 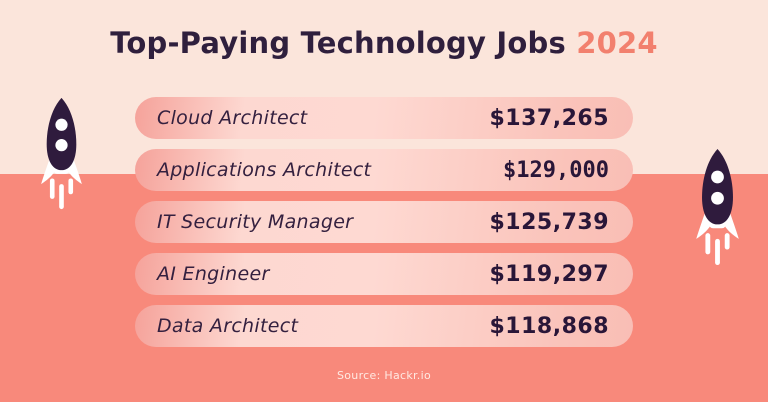 What do you see at coordinates (549, 274) in the screenshot?
I see `job-salary: $119,297` at bounding box center [549, 274].